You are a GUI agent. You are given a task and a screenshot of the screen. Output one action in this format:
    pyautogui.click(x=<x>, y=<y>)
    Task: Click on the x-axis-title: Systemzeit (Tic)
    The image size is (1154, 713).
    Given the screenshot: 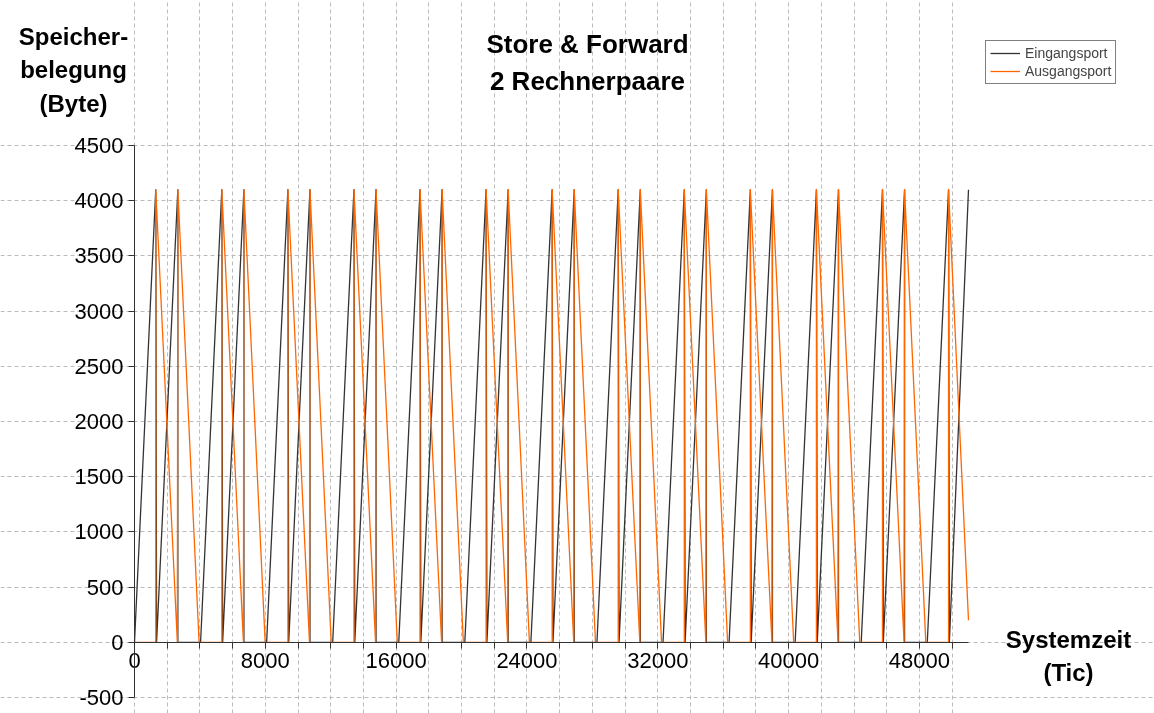 What is the action you would take?
    pyautogui.click(x=1068, y=656)
    